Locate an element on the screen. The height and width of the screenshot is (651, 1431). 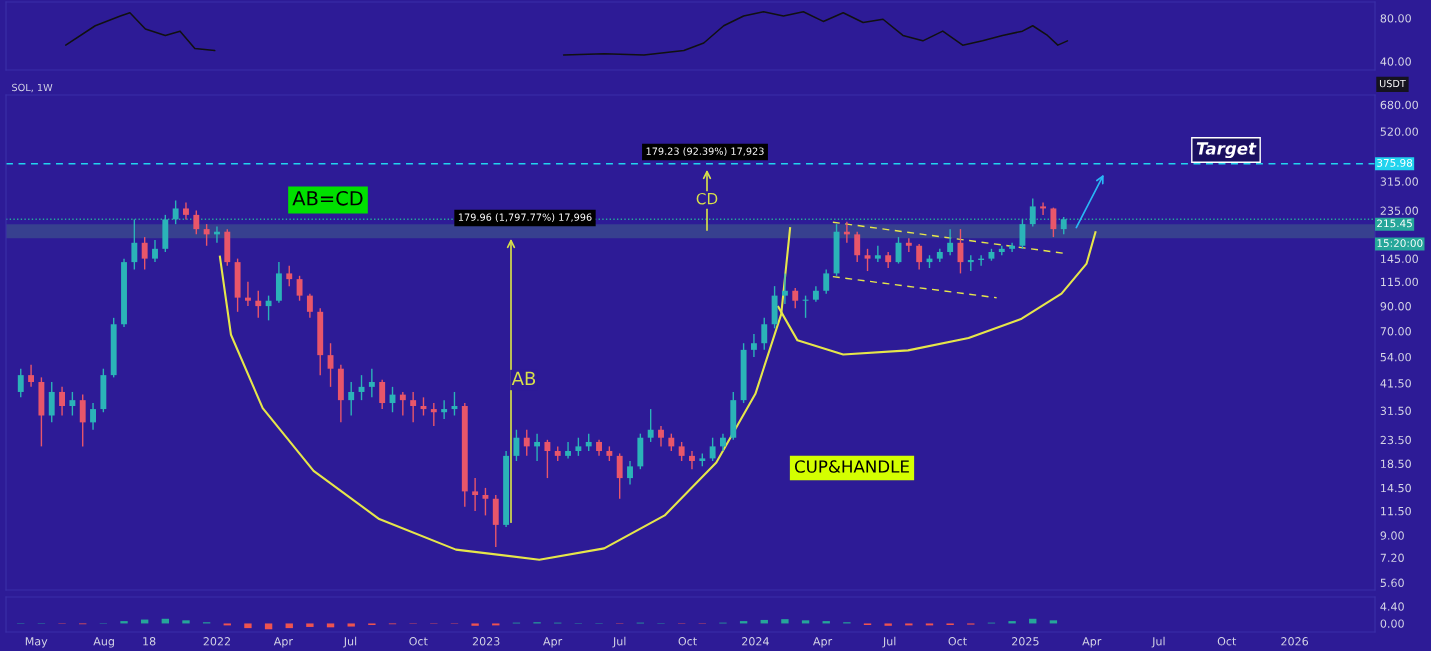
annotation: Target is located at coordinates (1226, 150).